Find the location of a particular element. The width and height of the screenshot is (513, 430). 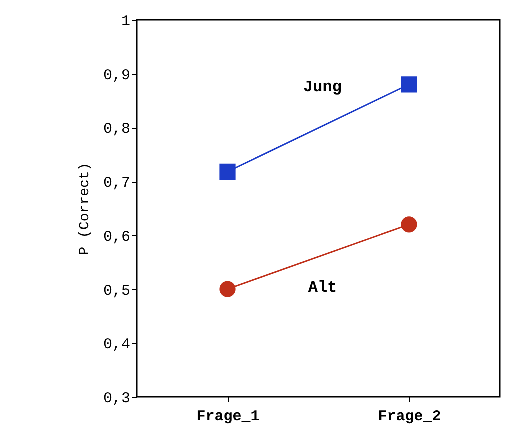

y-axis-title: P (Correct) is located at coordinates (85, 209).